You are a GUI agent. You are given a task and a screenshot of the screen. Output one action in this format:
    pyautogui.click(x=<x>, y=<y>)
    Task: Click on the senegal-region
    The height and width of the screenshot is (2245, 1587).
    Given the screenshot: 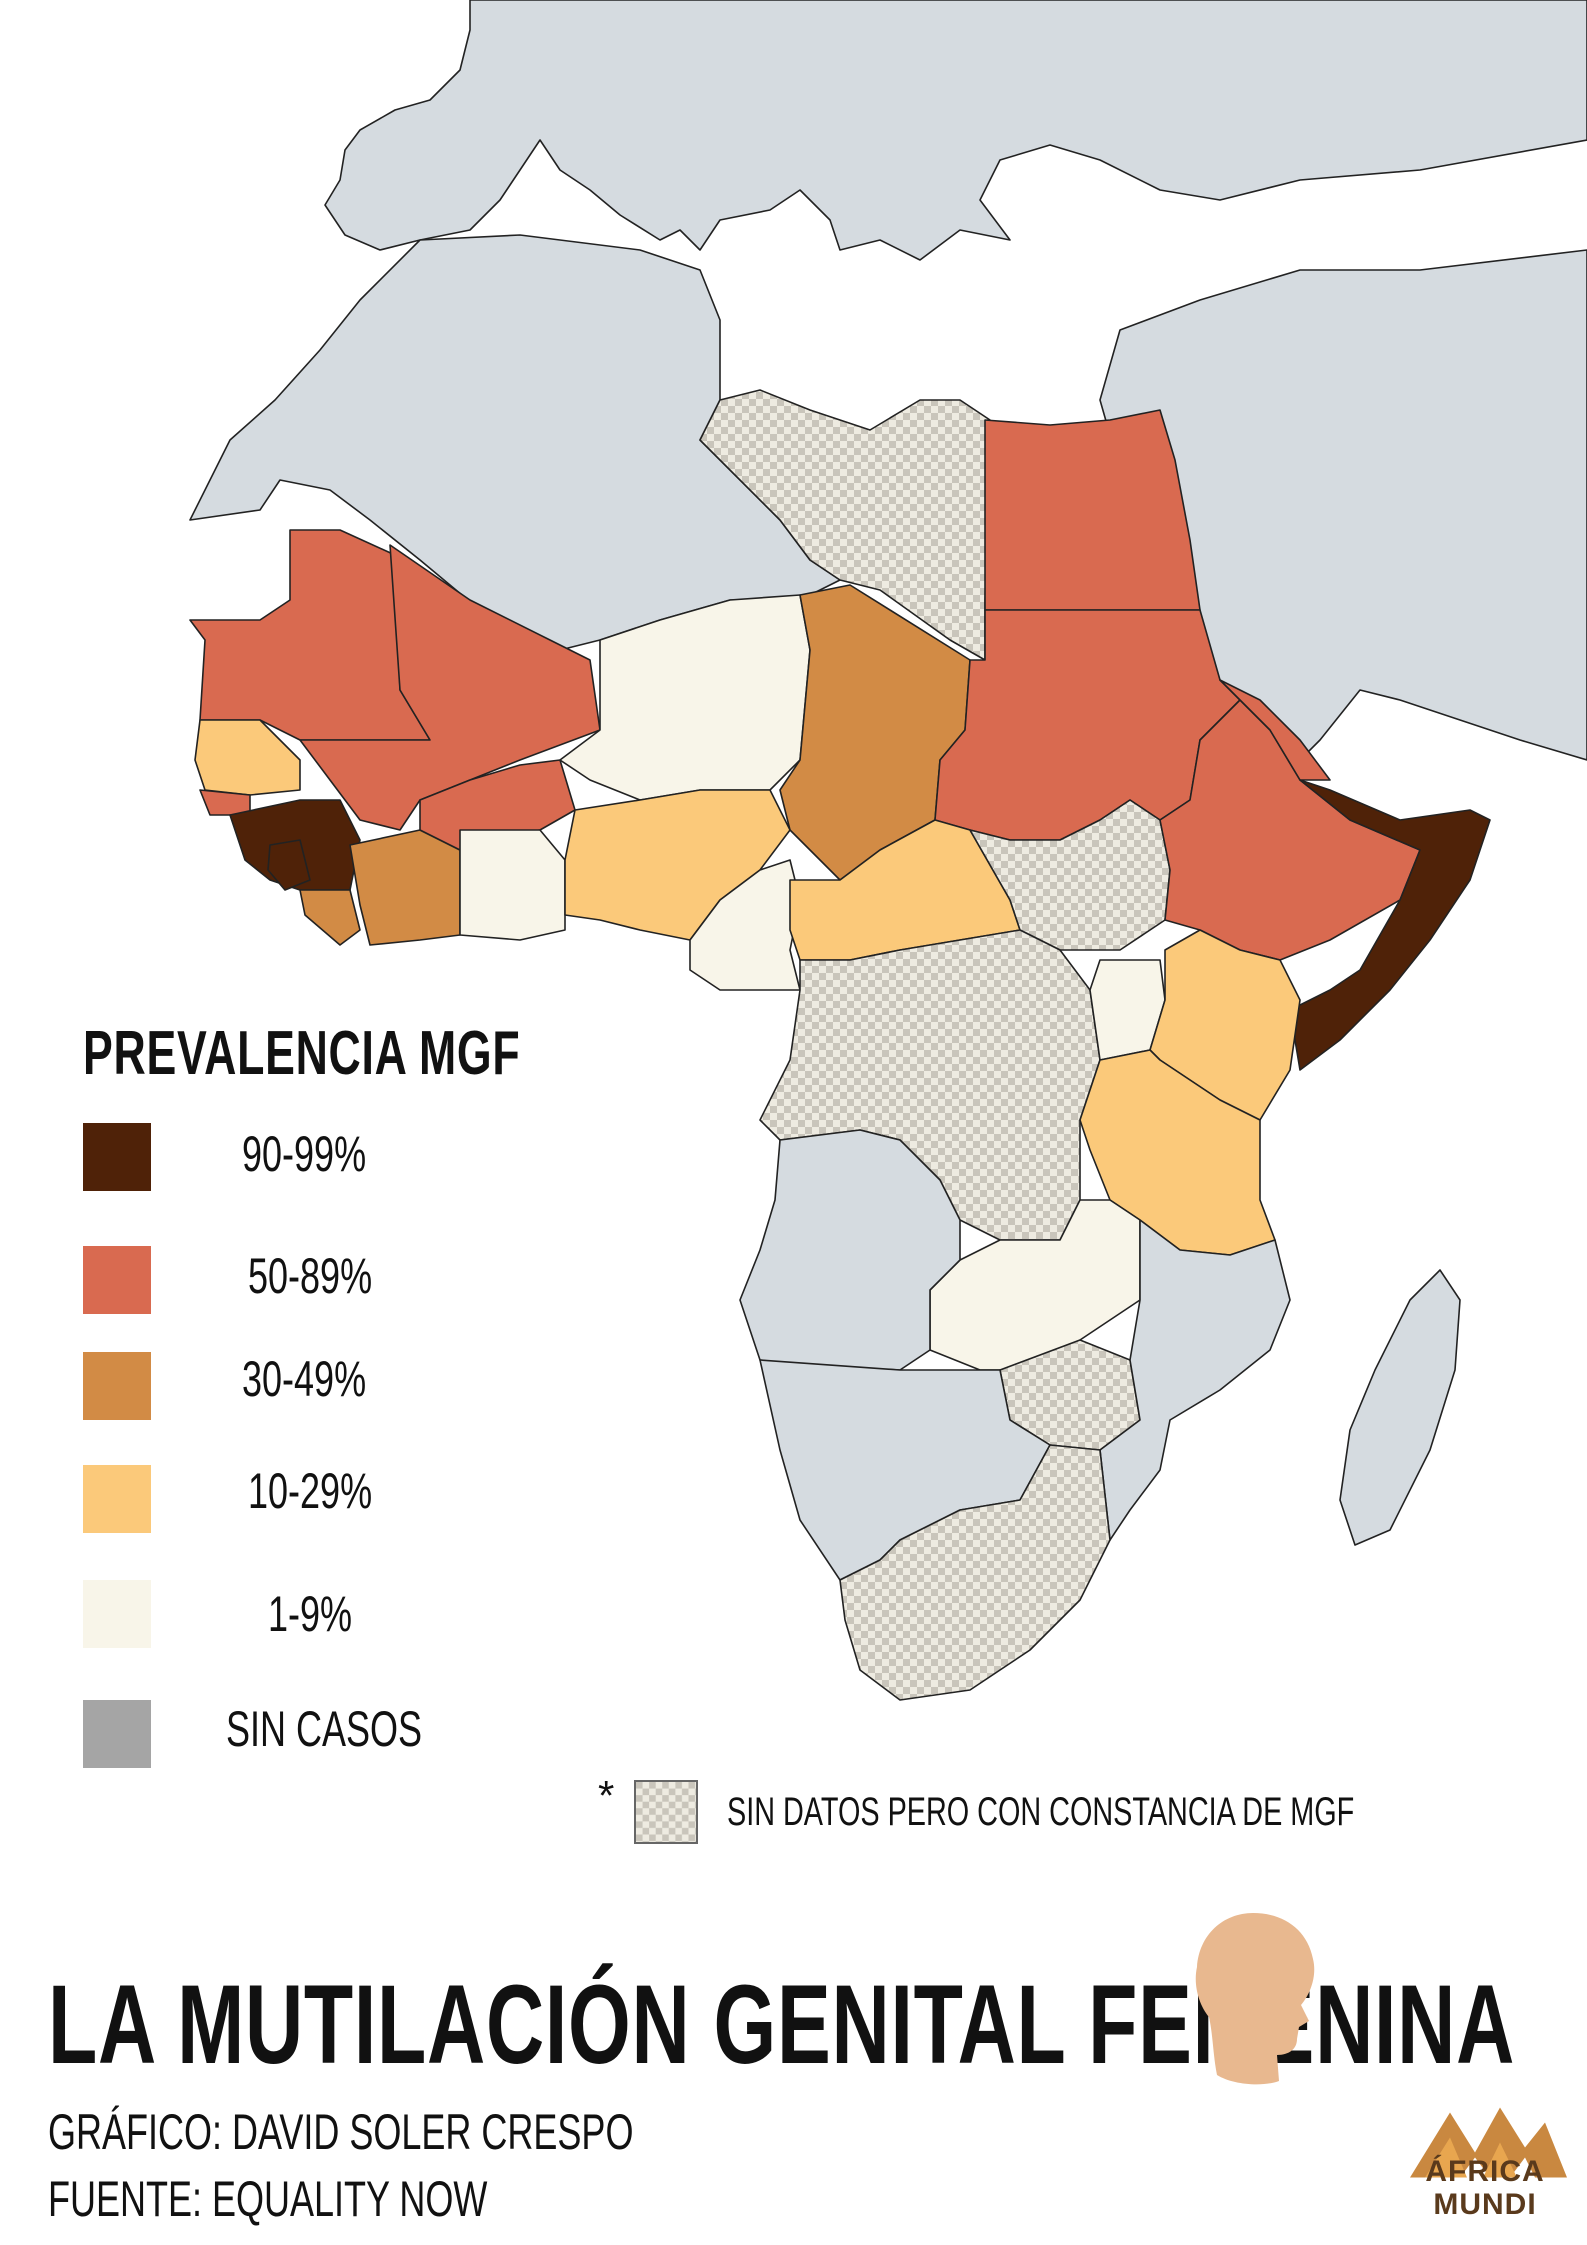 What is the action you would take?
    pyautogui.click(x=247, y=757)
    